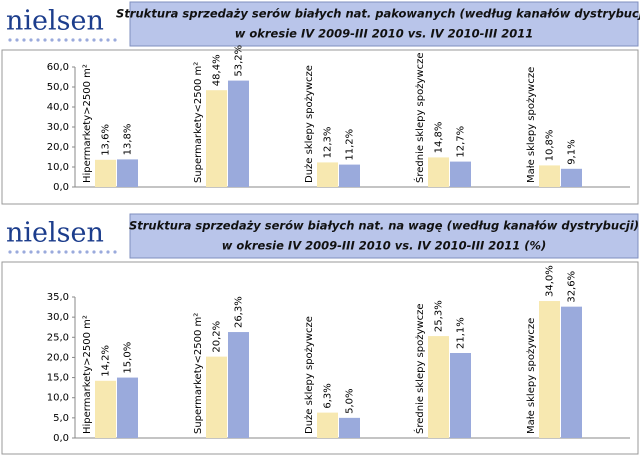 The height and width of the screenshot is (456, 640). Describe the element at coordinates (61, 418) in the screenshot. I see `y-tick-label: 5,0` at that location.